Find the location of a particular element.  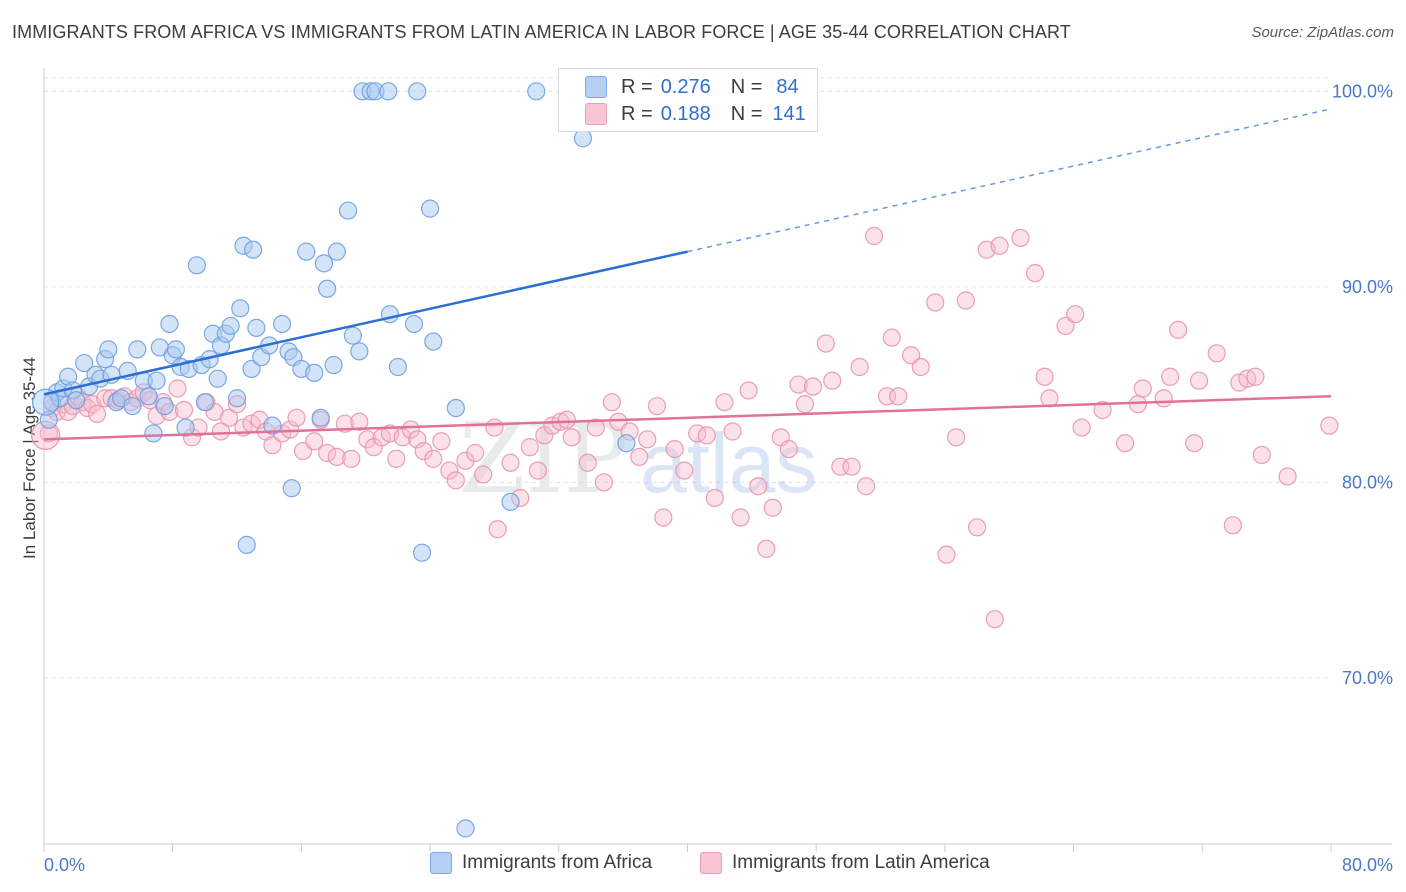

x-tick-label: 0.0% is located at coordinates (64, 865).